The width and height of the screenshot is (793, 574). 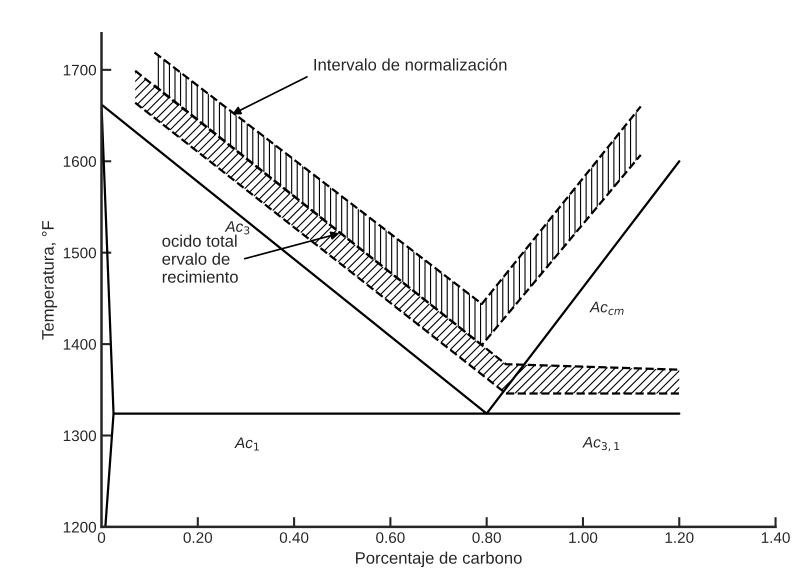 What do you see at coordinates (102, 538) in the screenshot?
I see `x-tick-label: 0` at bounding box center [102, 538].